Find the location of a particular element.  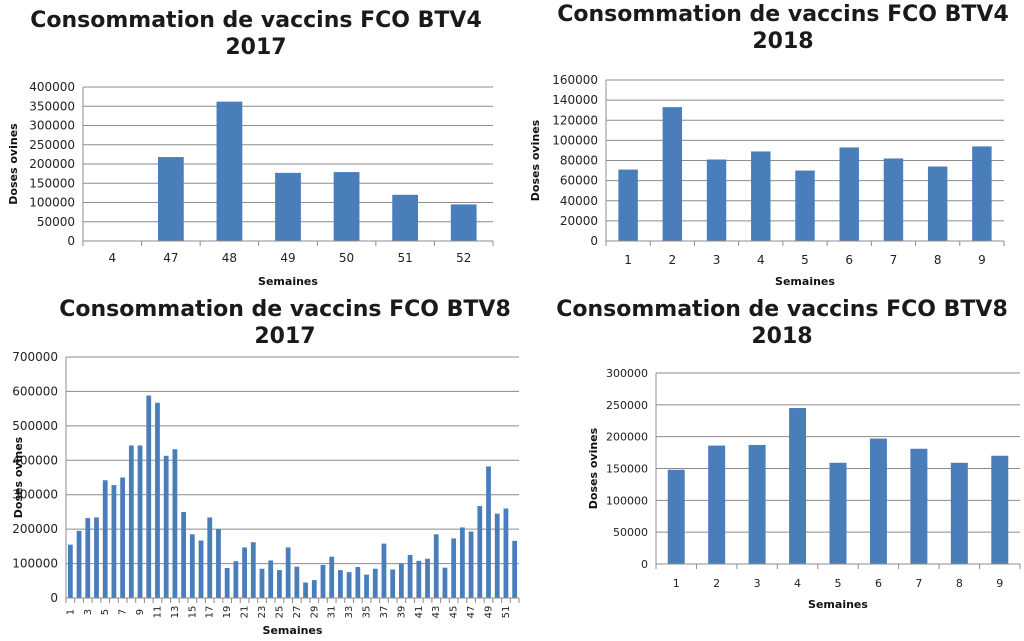

chart-title-line-1: Consommation de vaccins FCO BTV4 is located at coordinates (783, 14).